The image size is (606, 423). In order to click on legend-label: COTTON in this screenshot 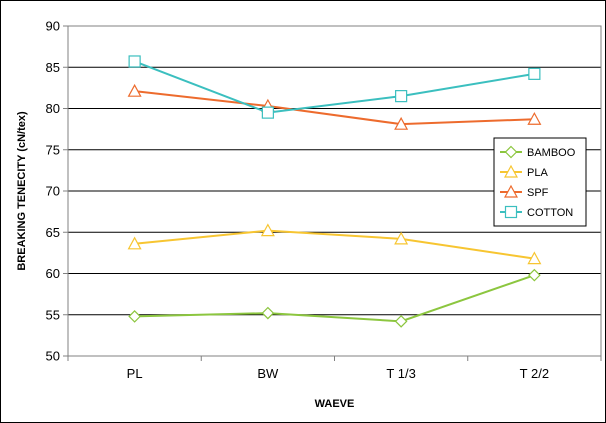, I will do `click(550, 213)`.